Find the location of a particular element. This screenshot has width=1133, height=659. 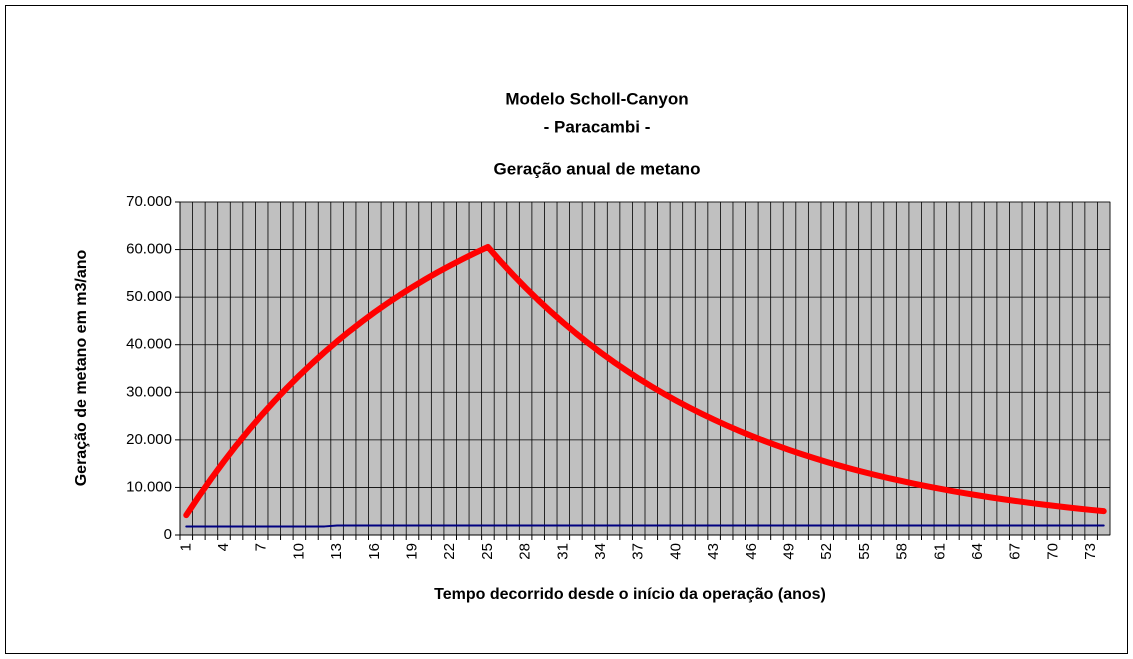

y-tick-label: 10.000 is located at coordinates (149, 486).